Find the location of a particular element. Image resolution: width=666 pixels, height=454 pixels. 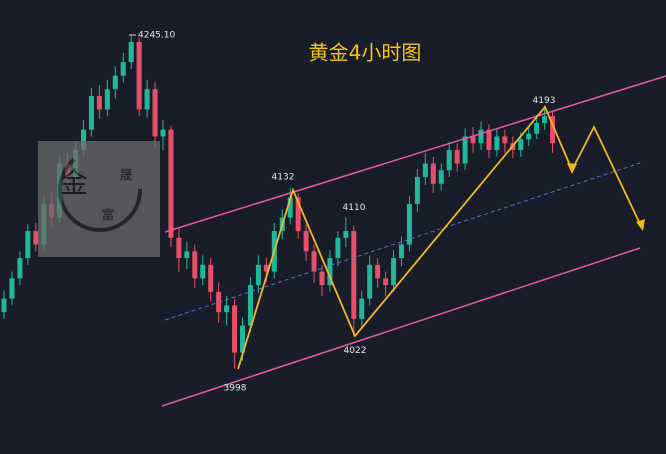

watermark-char: 金 is located at coordinates (74, 182).